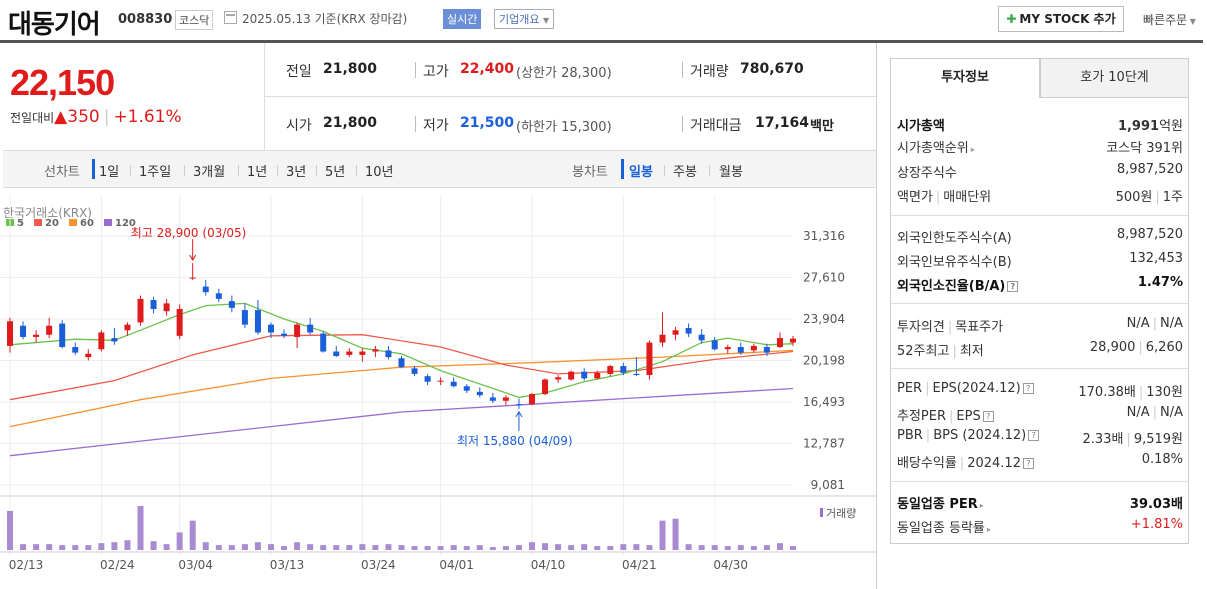 This screenshot has width=1207, height=589. Describe the element at coordinates (1164, 347) in the screenshot. I see `w52-low-value: 6,260` at that location.